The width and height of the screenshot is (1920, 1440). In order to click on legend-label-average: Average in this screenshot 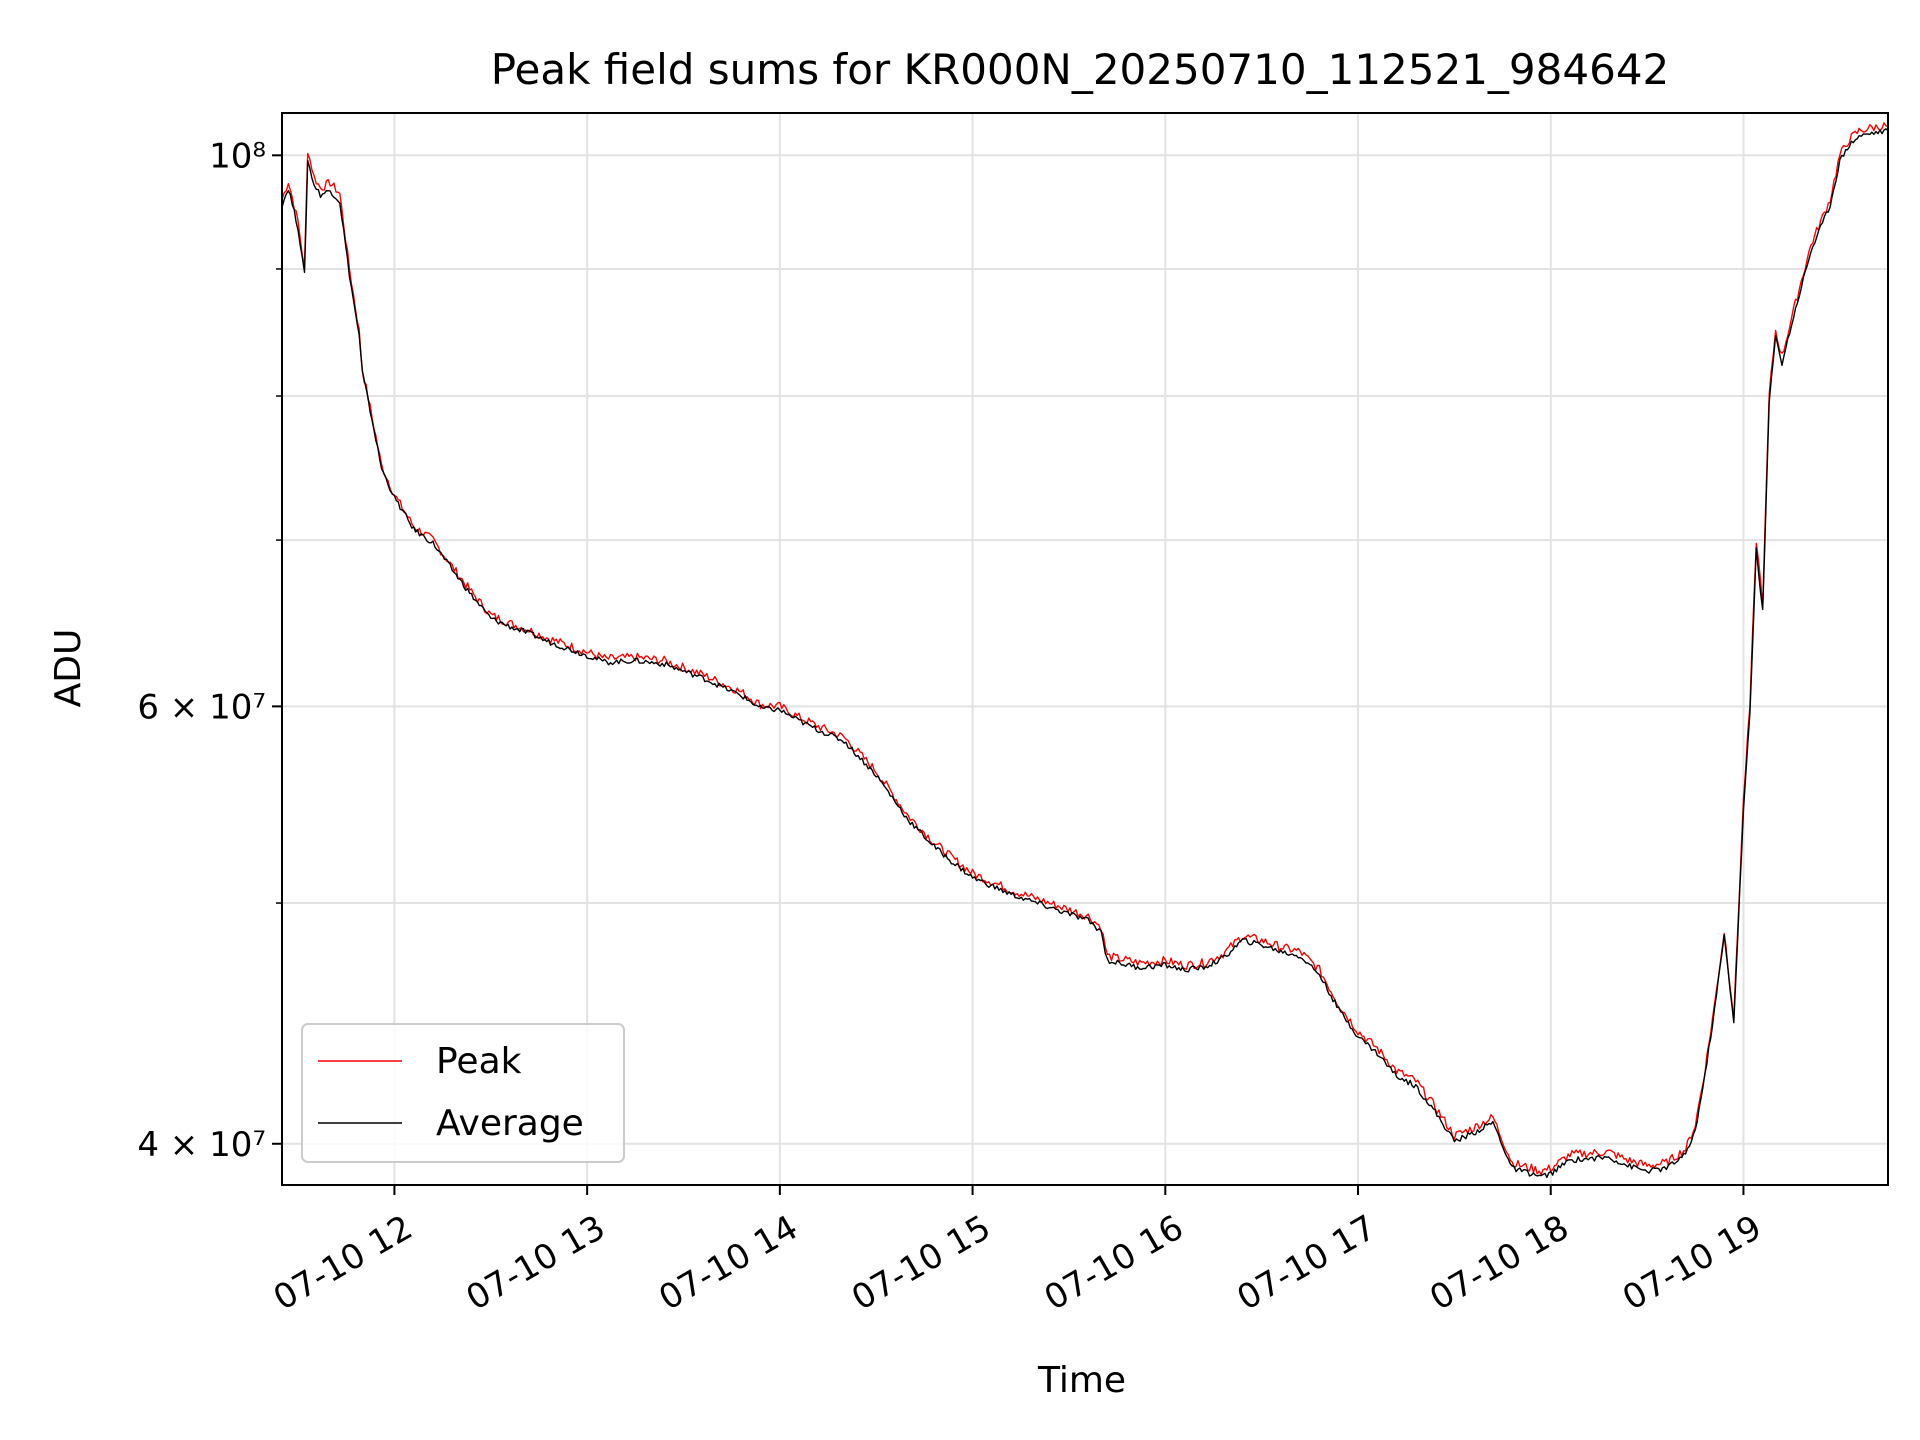, I will do `click(510, 1123)`.